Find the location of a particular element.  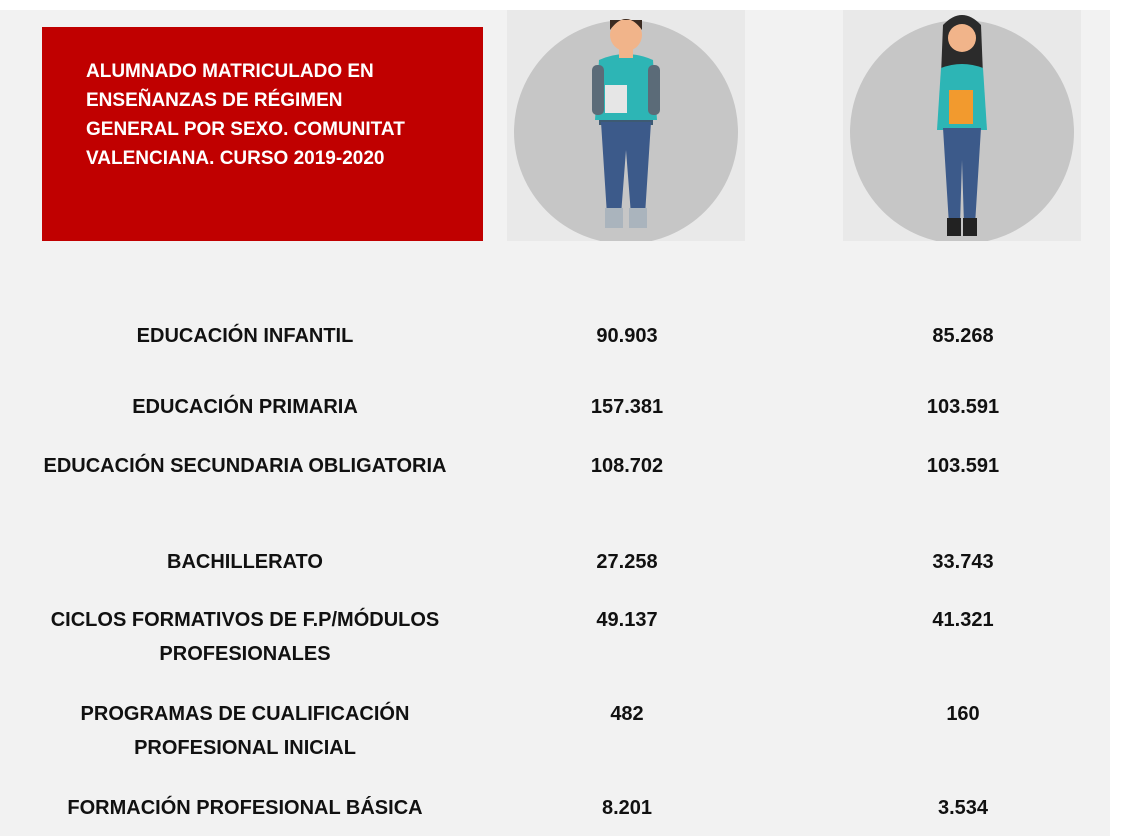

female-count: 3.534 is located at coordinates (963, 808).